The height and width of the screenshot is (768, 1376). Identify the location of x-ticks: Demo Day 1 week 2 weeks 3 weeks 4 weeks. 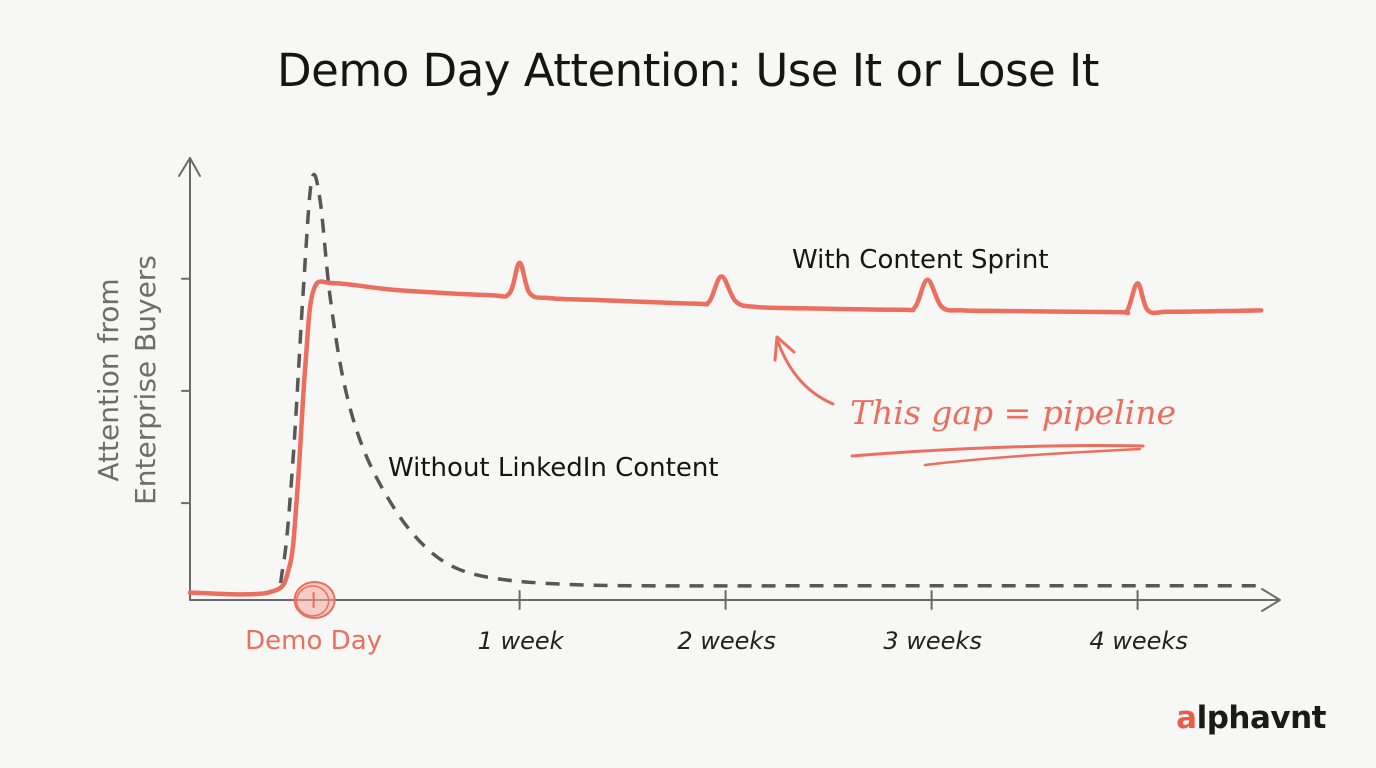
(716, 618).